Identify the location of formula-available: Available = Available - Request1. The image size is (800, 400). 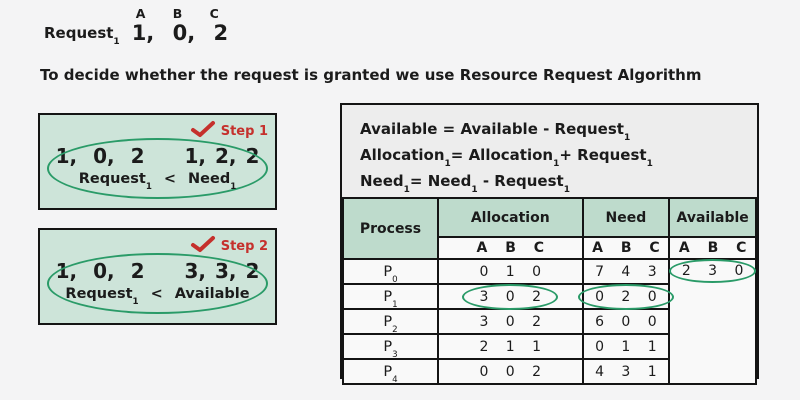
(495, 132).